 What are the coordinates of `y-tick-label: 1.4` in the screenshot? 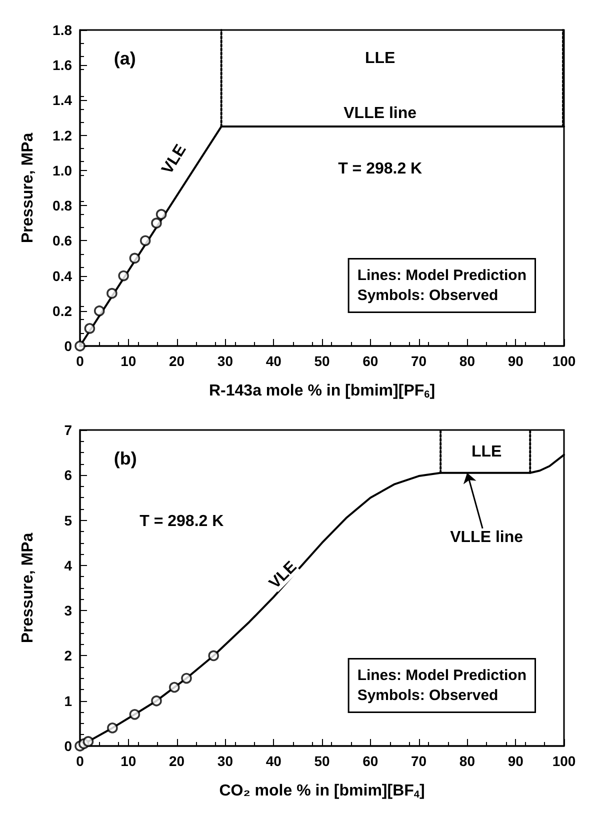 It's located at (62, 100).